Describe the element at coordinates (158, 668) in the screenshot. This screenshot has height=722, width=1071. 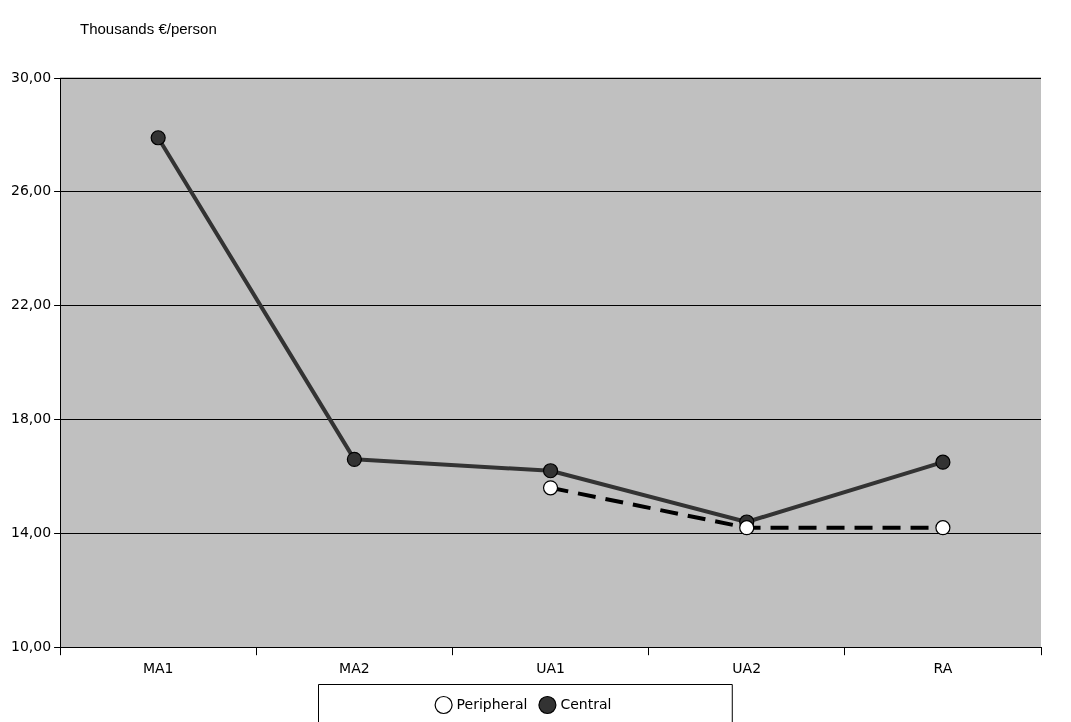
I see `x-tick-label: MA1` at that location.